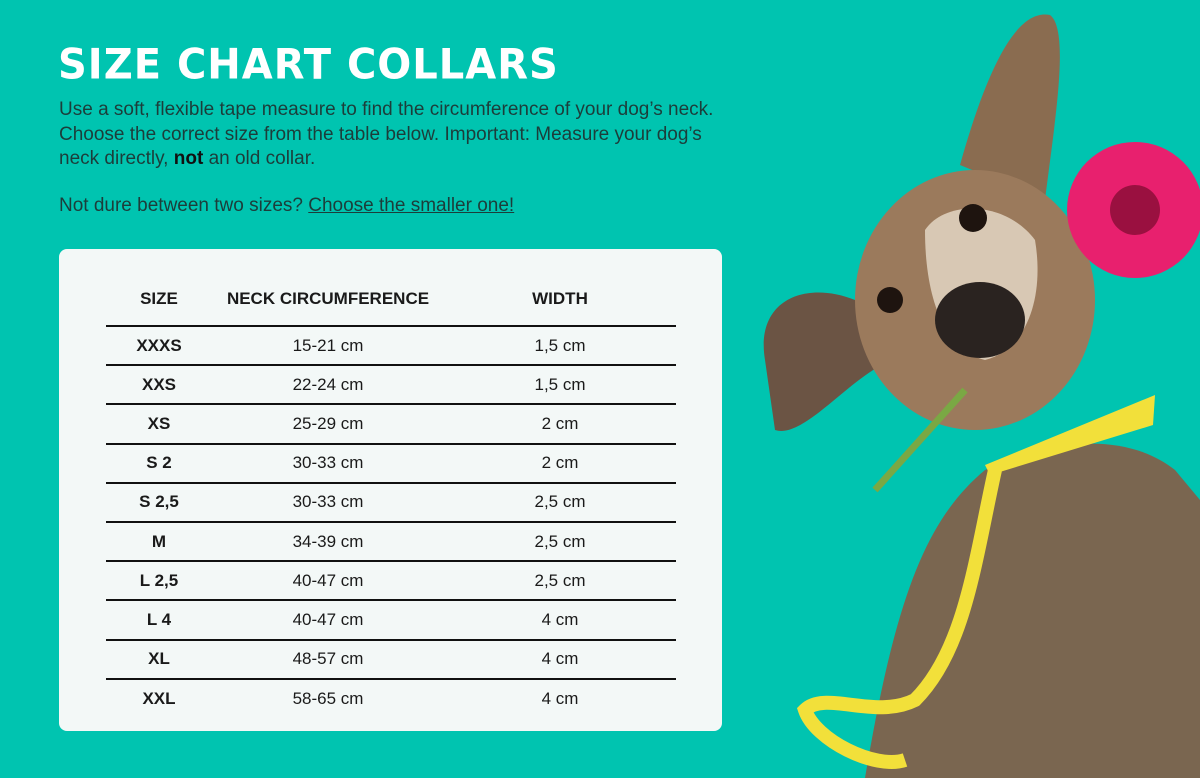  I want to click on cell-neck: 22-24 cm, so click(328, 385).